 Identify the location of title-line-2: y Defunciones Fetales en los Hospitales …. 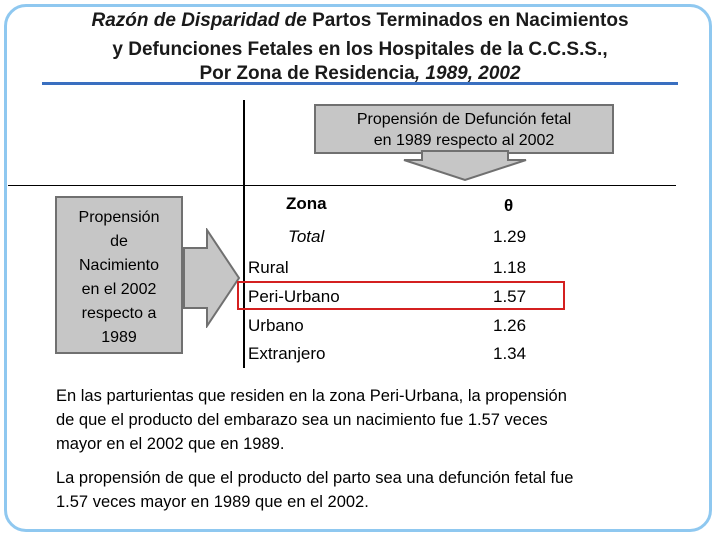
(360, 49).